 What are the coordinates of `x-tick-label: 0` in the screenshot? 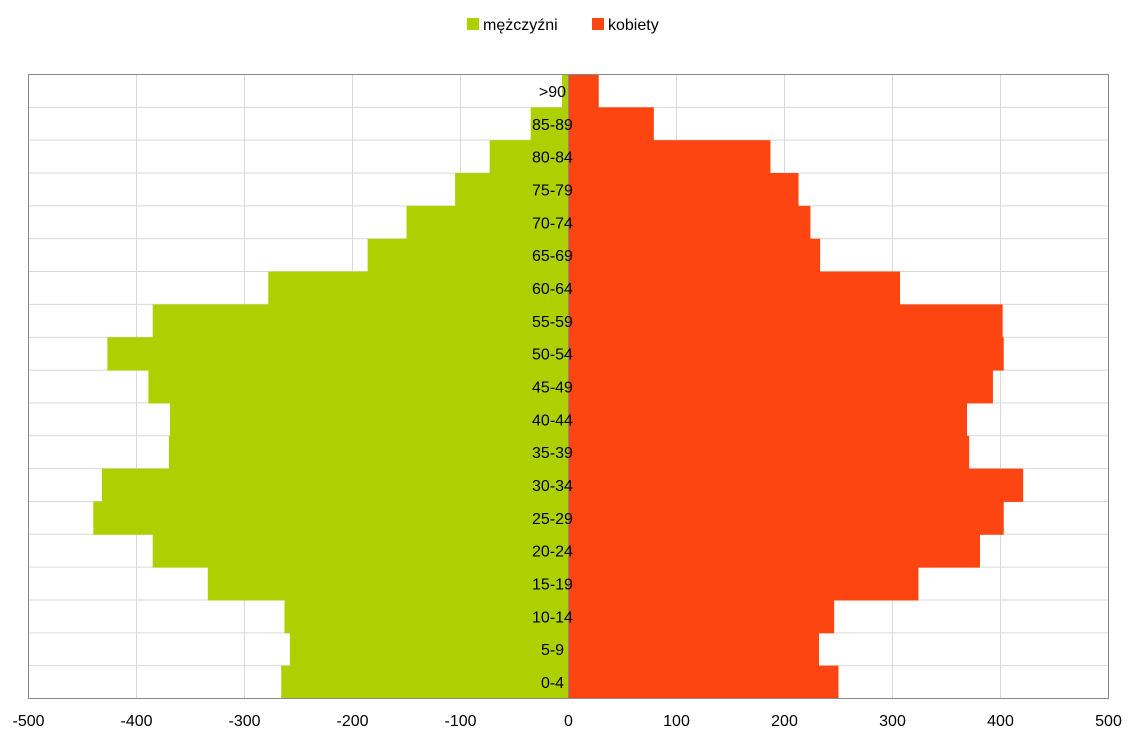 It's located at (568, 721).